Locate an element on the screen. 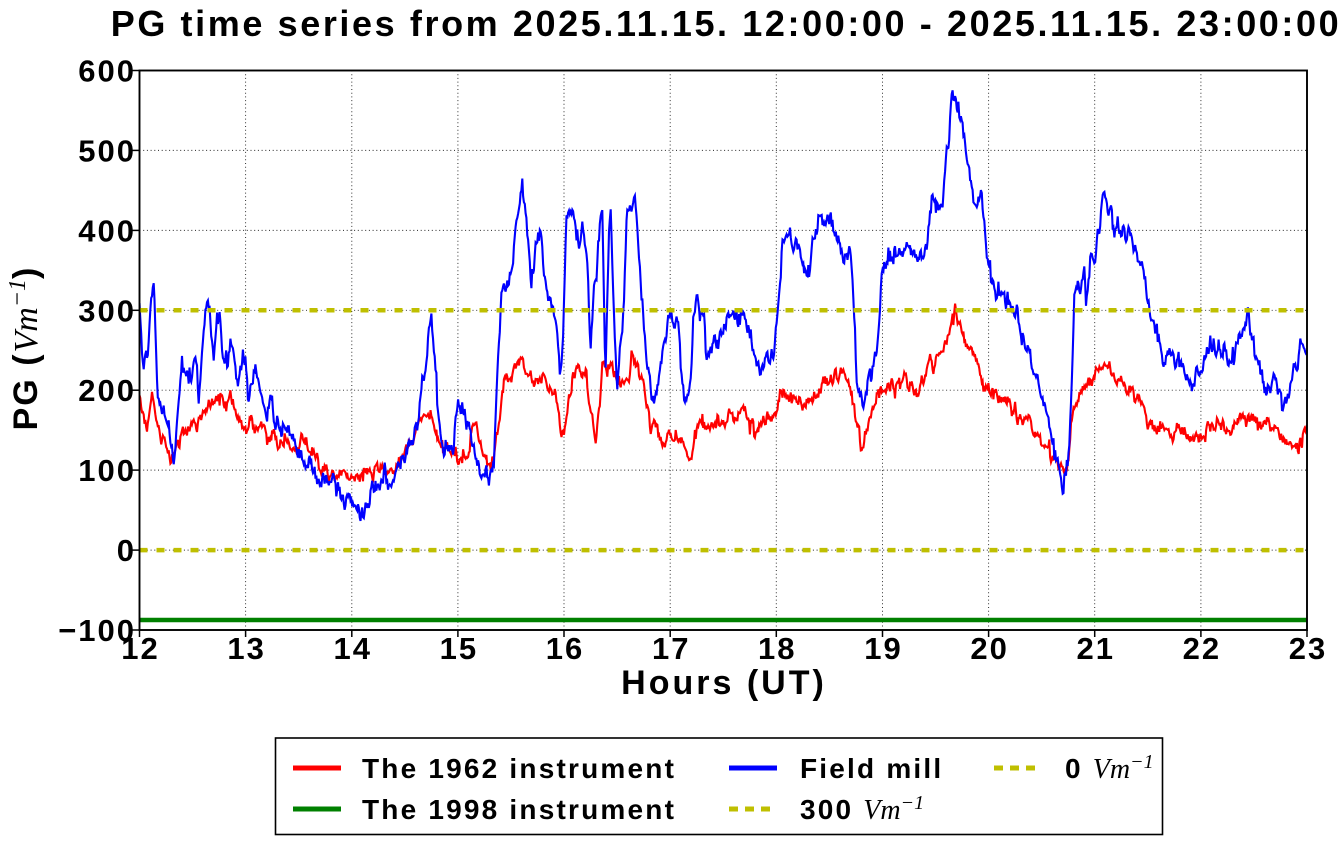  svg-text: 21 is located at coordinates (1095, 648).